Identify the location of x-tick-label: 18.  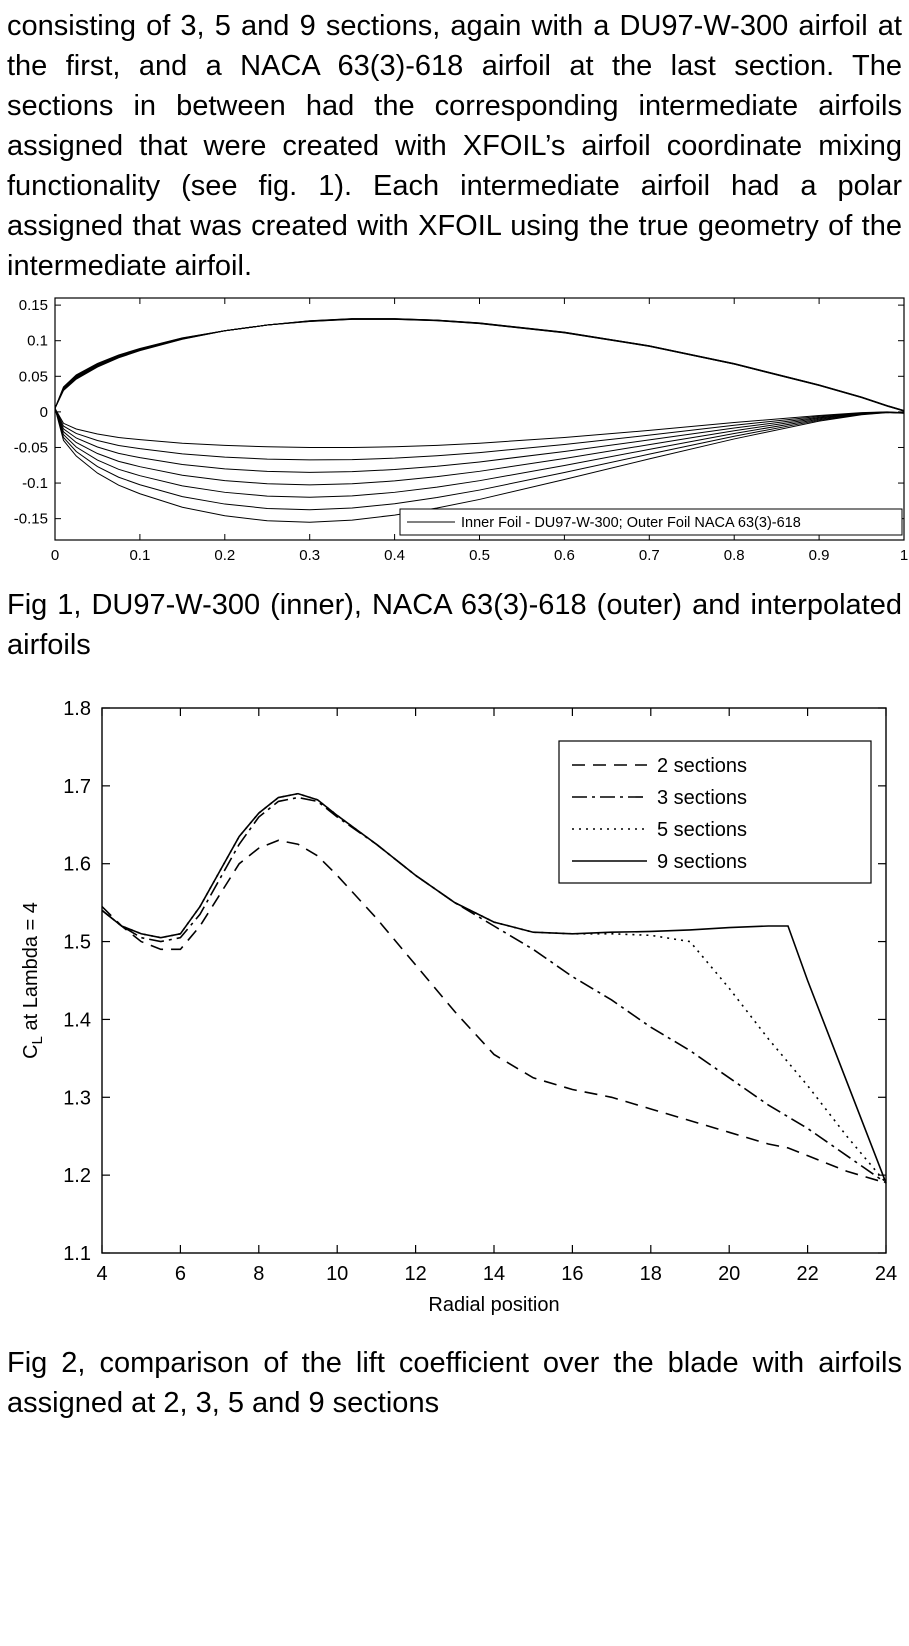
(651, 1274).